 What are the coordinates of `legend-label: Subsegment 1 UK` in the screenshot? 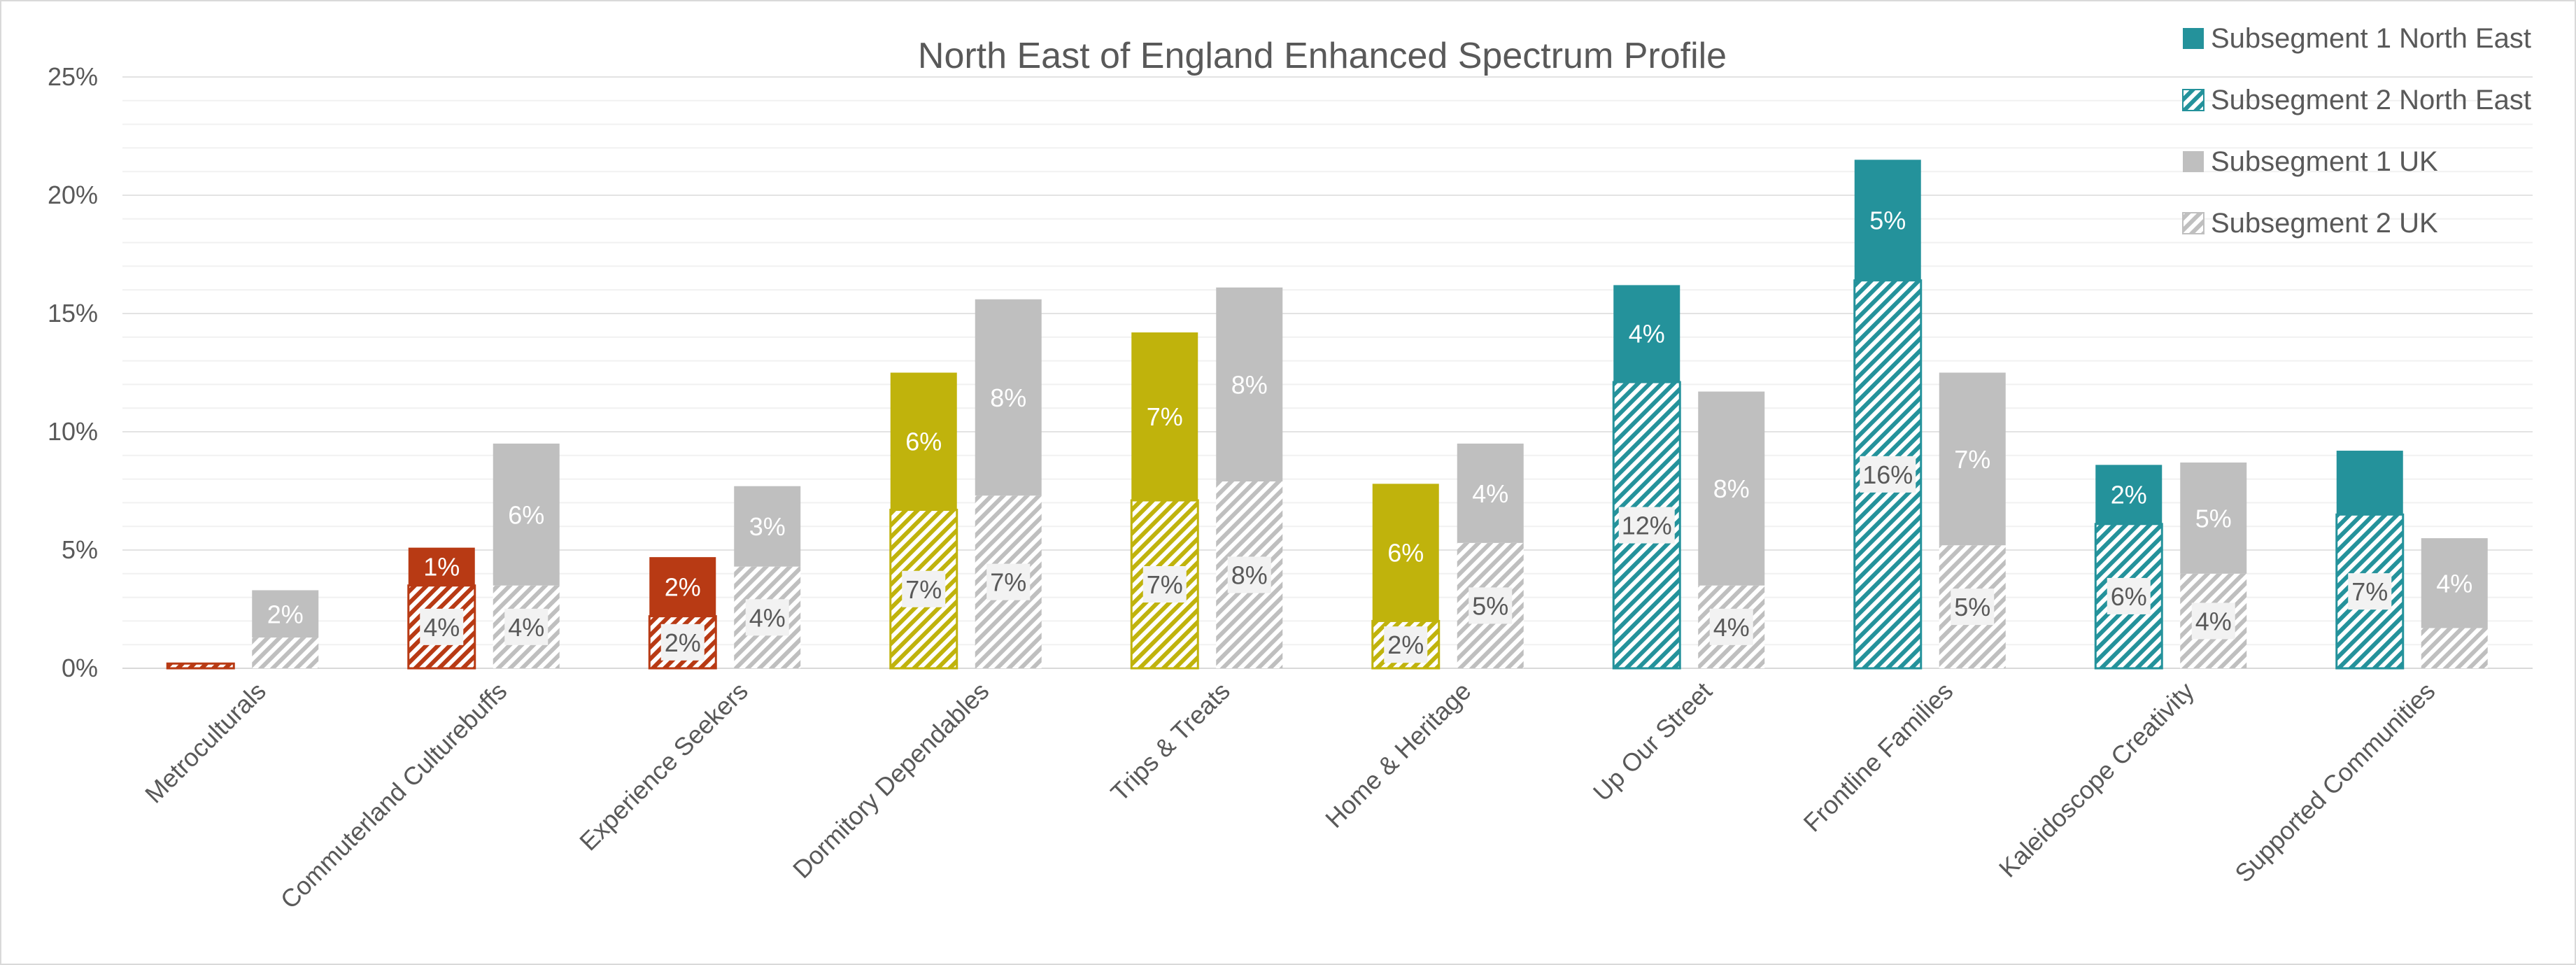 It's located at (2324, 161).